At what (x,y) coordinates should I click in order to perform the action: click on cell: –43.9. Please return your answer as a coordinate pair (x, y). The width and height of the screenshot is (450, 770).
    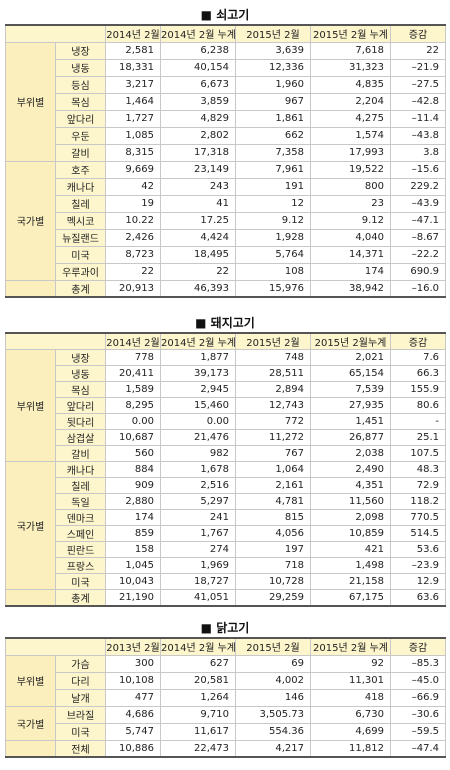
    Looking at the image, I should click on (418, 203).